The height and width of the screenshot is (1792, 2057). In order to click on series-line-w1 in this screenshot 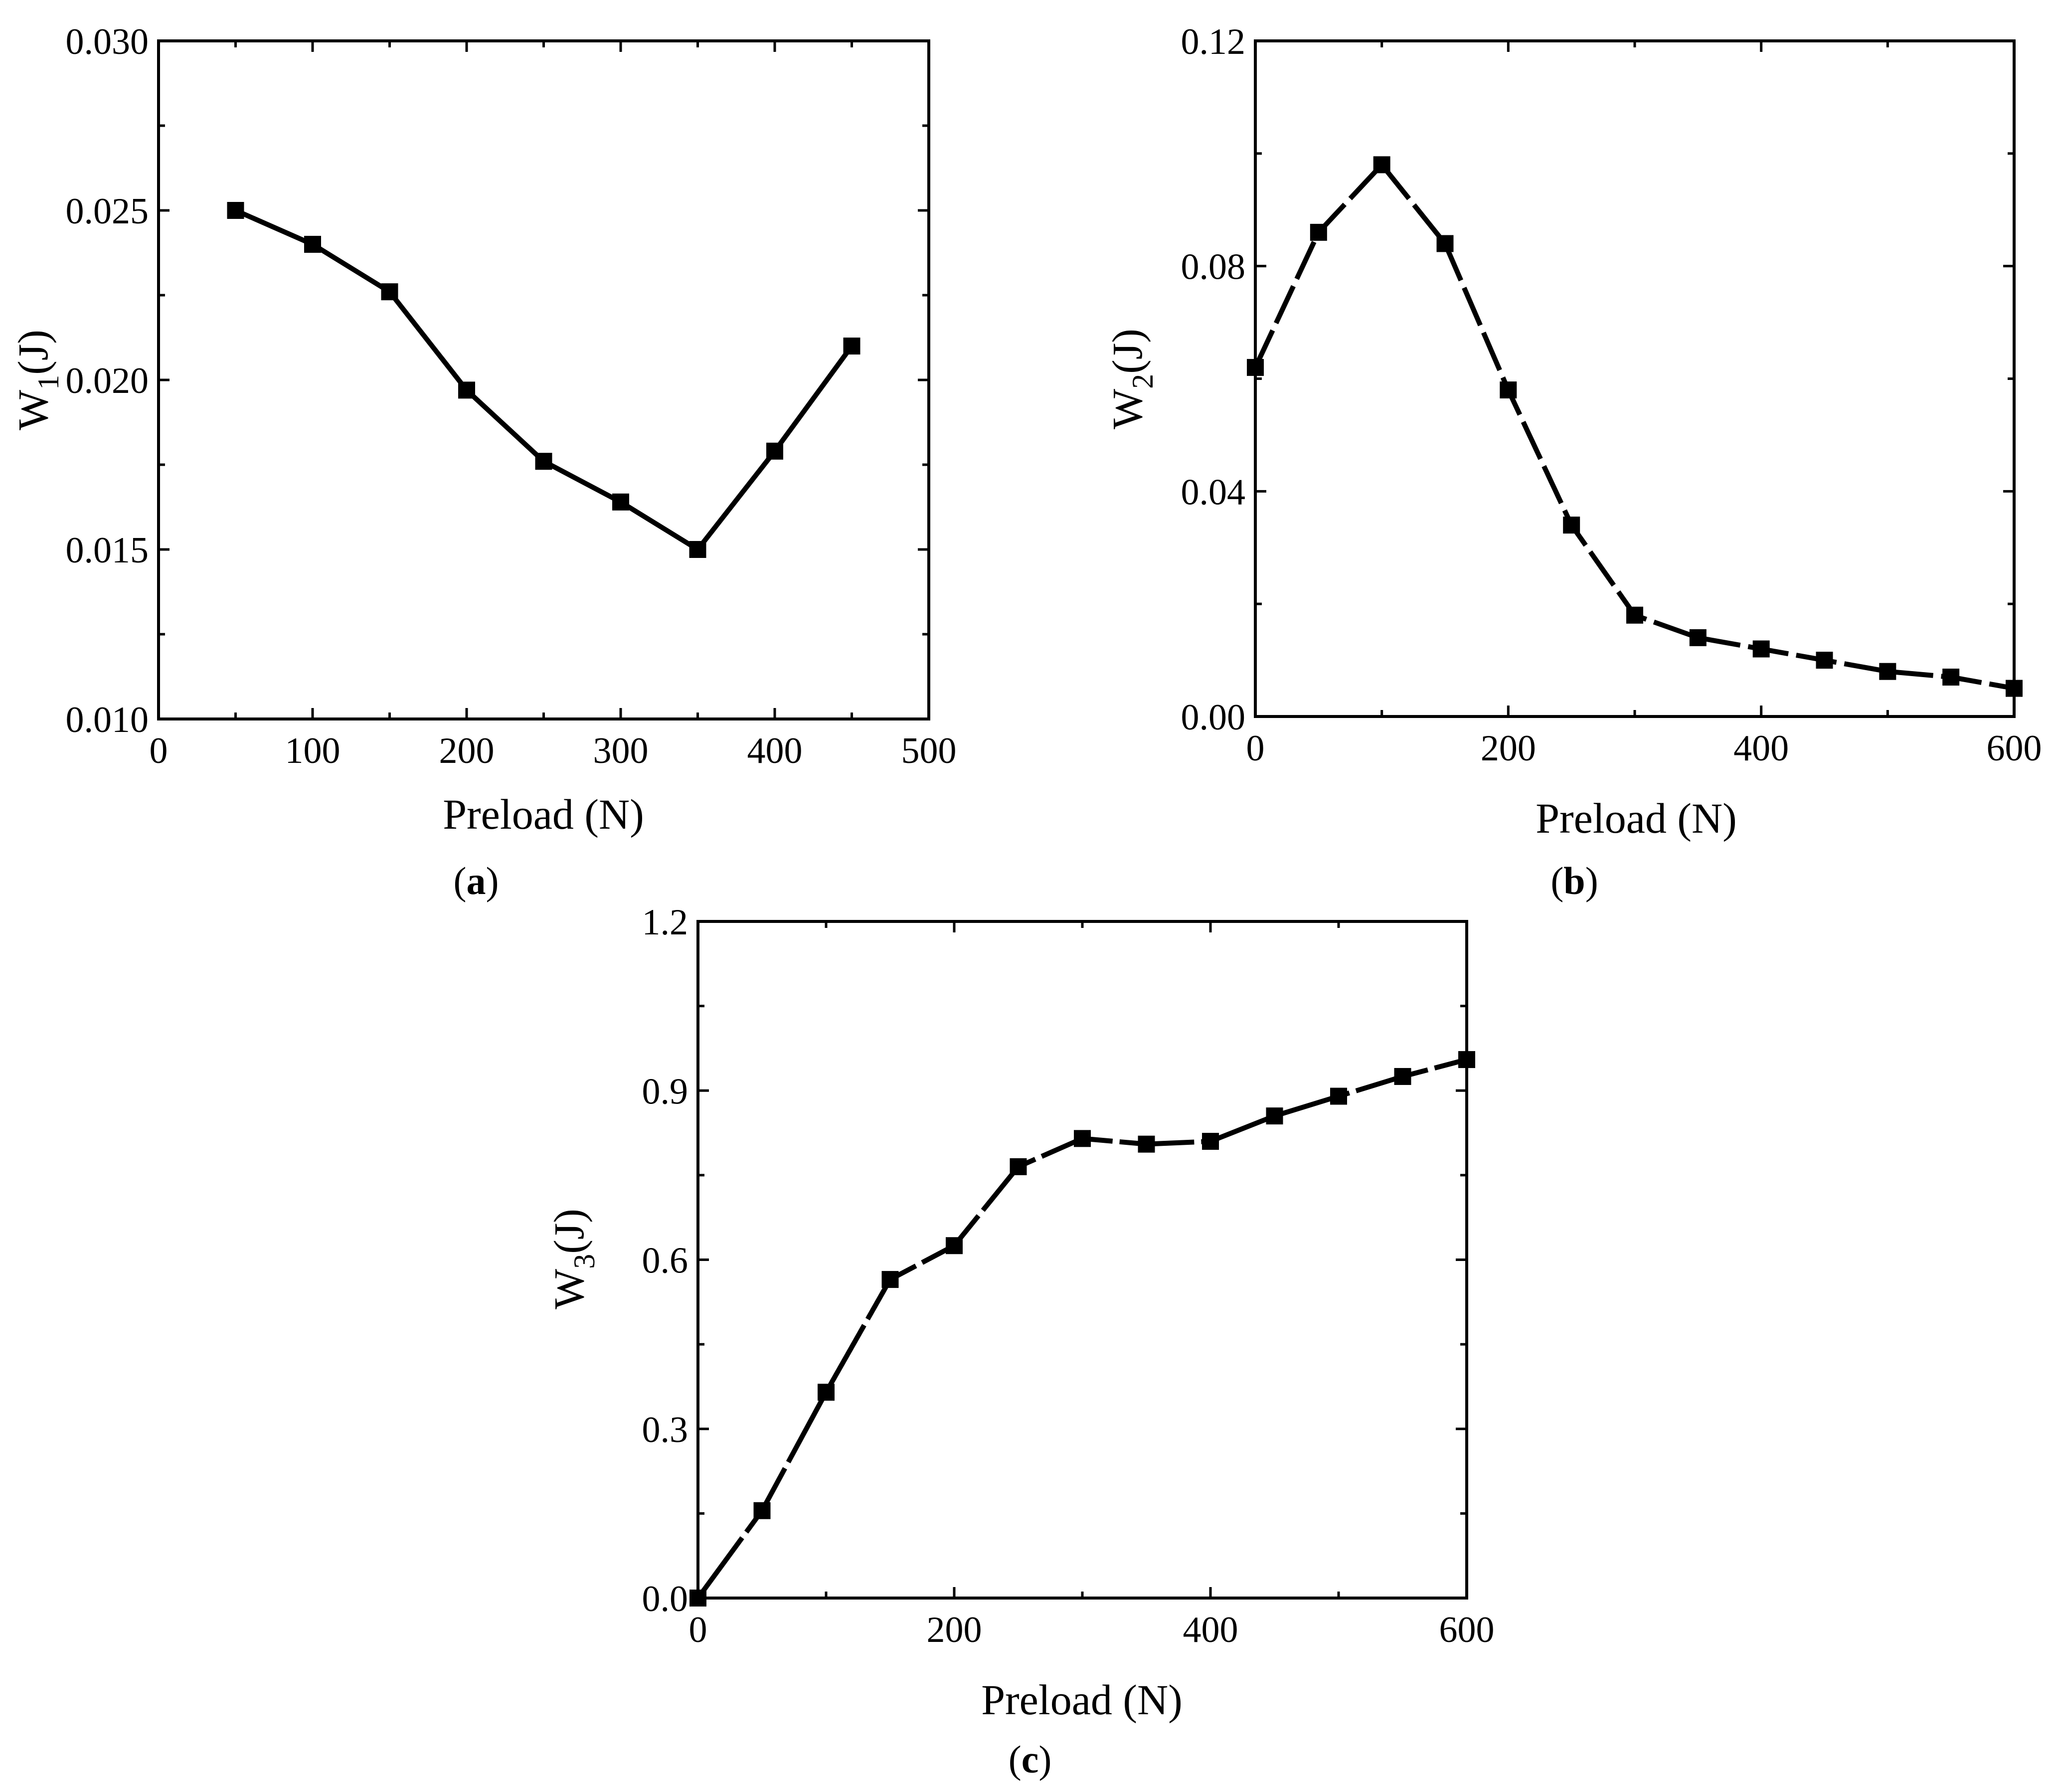, I will do `click(544, 380)`.